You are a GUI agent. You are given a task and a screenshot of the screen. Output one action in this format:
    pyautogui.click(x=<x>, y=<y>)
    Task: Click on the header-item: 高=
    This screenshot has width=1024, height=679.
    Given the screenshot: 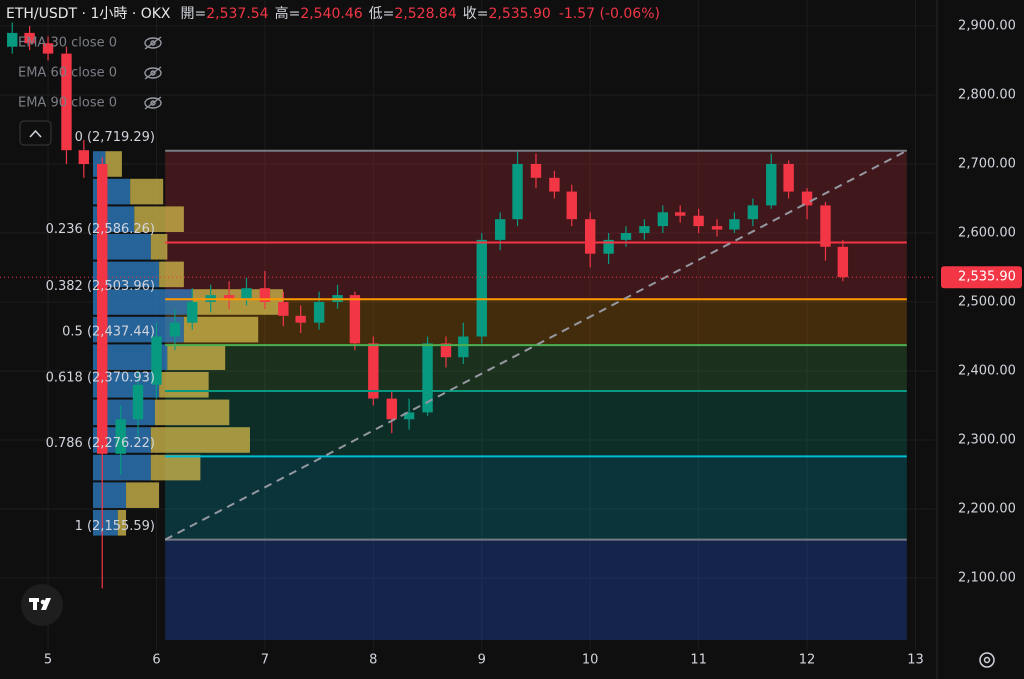 What is the action you would take?
    pyautogui.click(x=288, y=13)
    